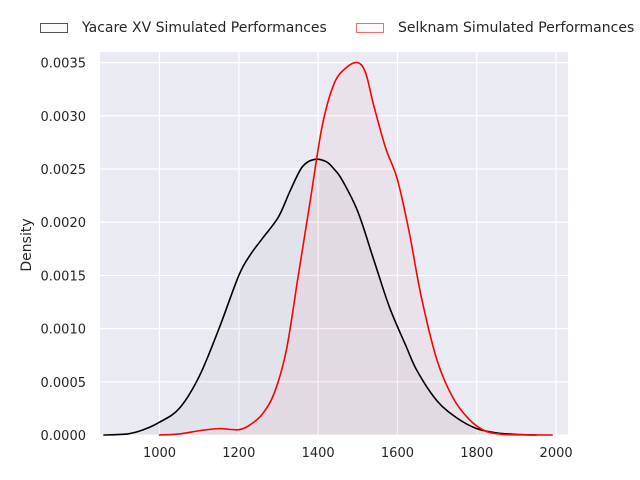 This screenshot has width=640, height=480. What do you see at coordinates (64, 330) in the screenshot?
I see `y-tick-label: 0.0010` at bounding box center [64, 330].